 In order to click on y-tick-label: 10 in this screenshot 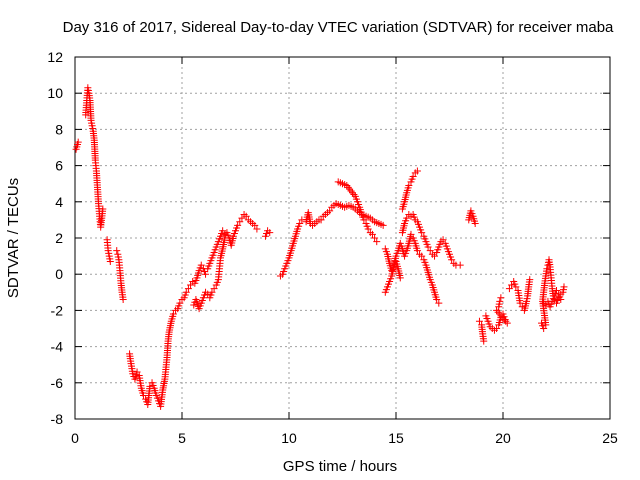, I will do `click(55, 93)`.